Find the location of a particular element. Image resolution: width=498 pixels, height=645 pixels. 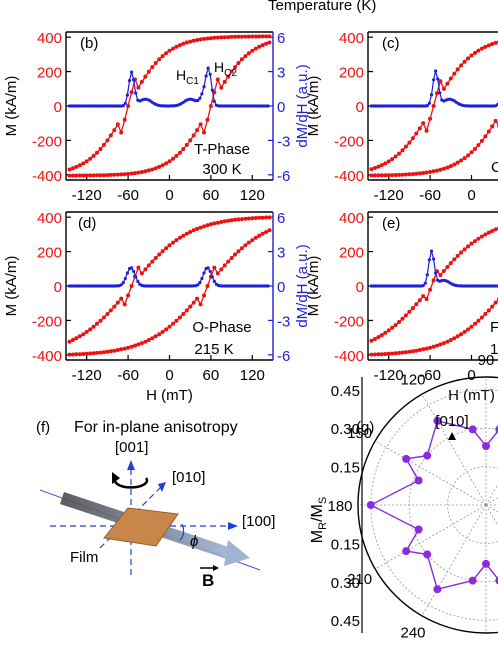

dmdh-tick-label: -6 is located at coordinates (283, 176).